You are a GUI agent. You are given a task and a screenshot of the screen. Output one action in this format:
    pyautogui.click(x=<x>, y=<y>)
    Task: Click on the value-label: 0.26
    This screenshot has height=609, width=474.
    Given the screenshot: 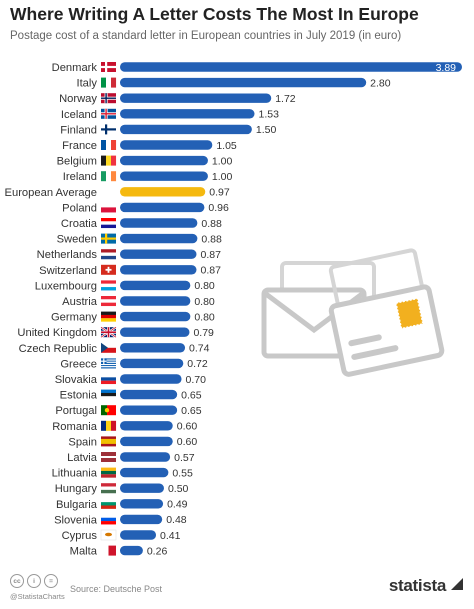 What is the action you would take?
    pyautogui.click(x=157, y=551)
    